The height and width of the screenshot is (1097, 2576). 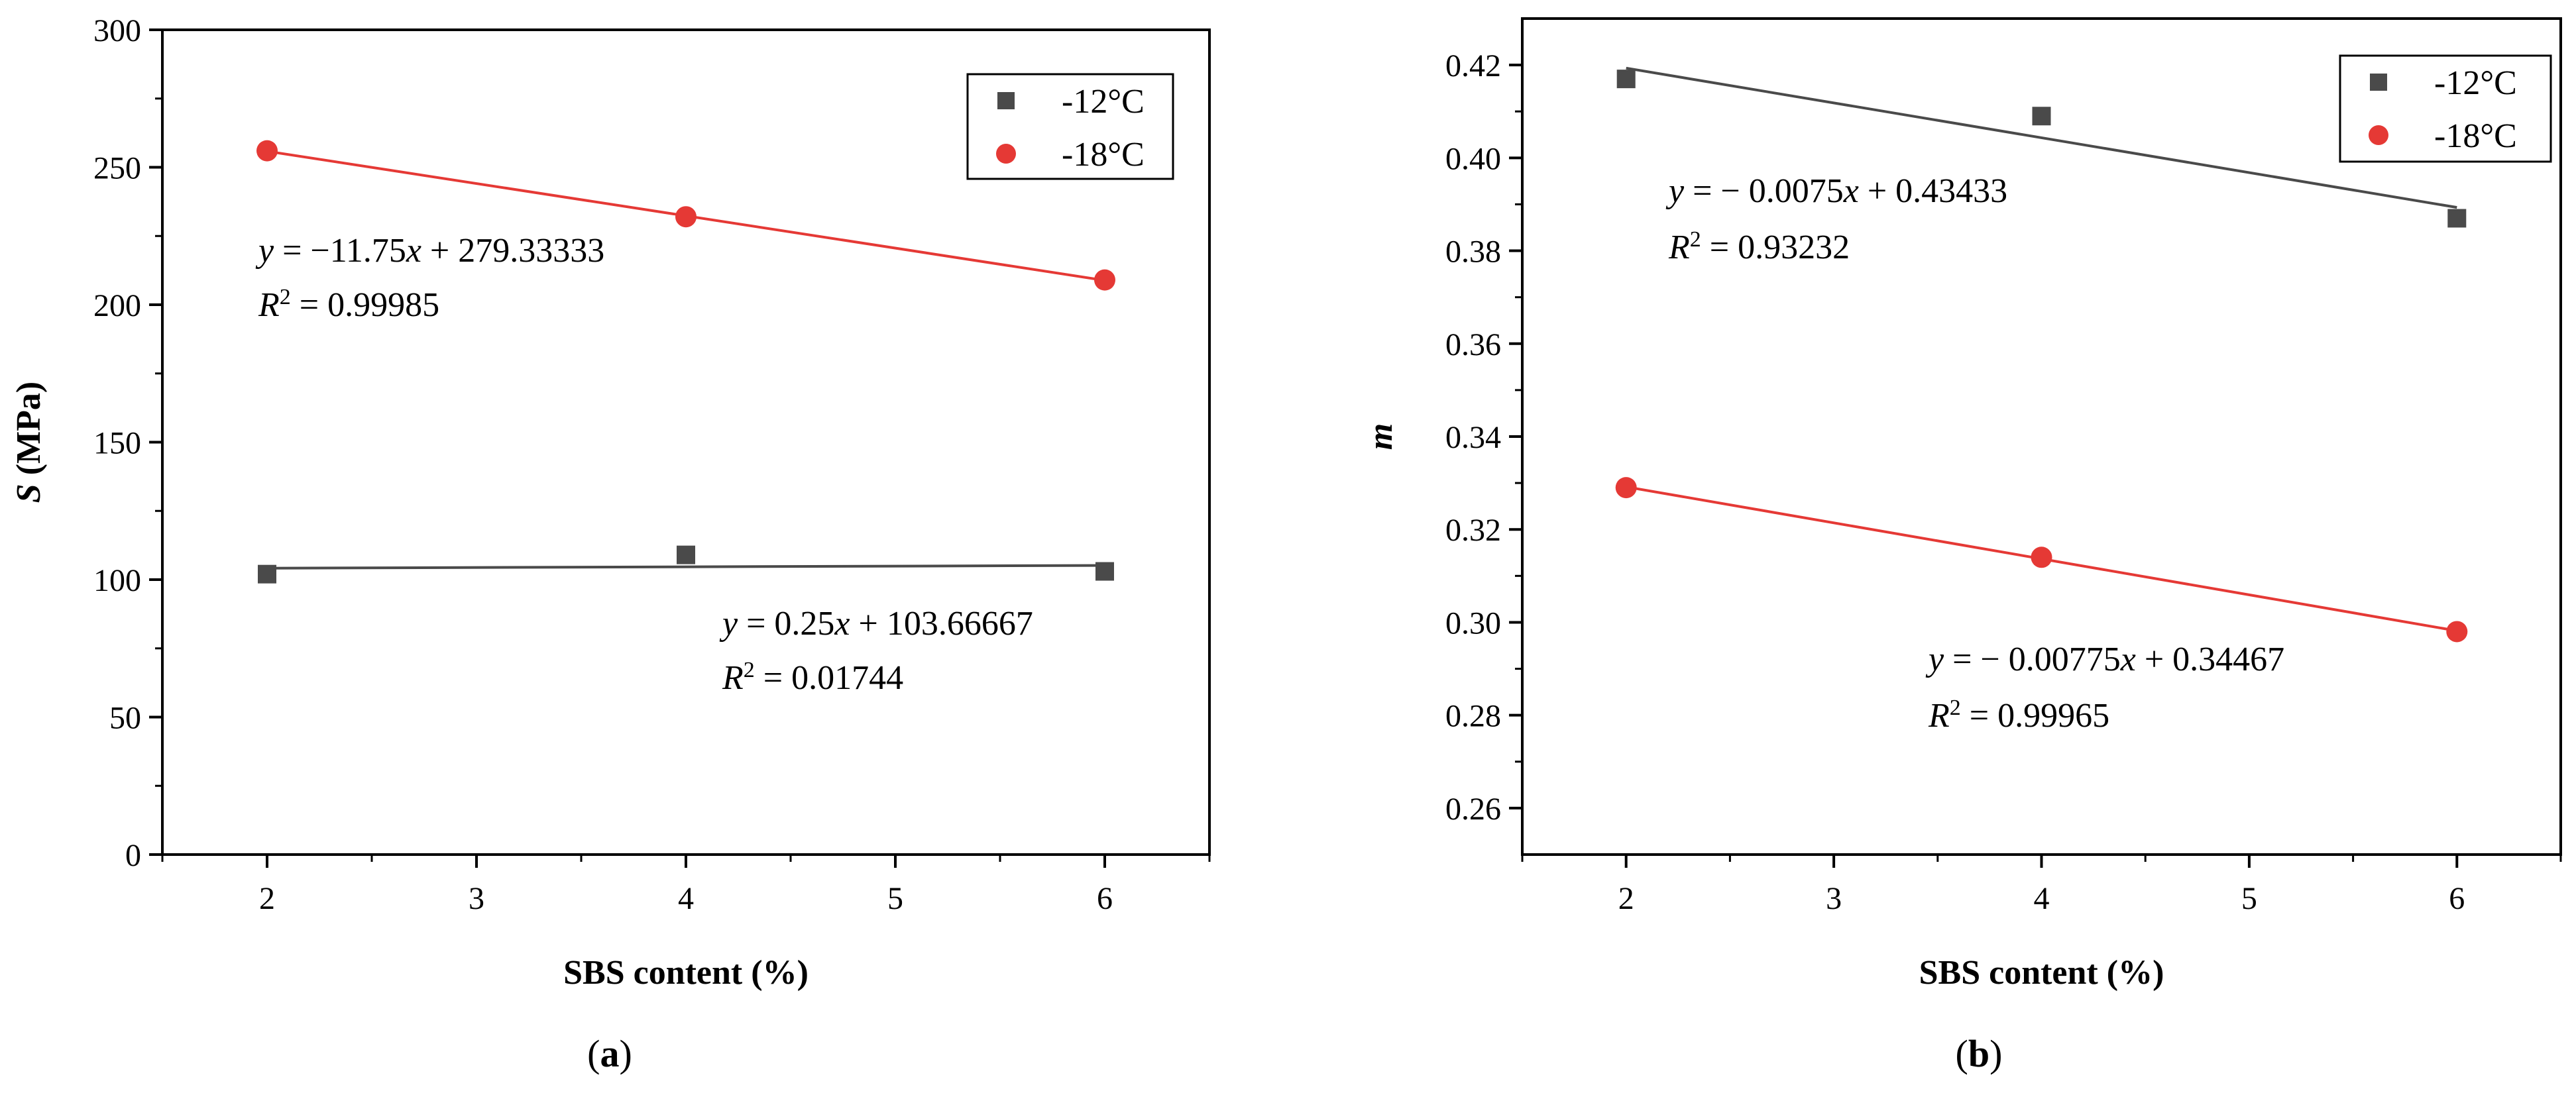 What do you see at coordinates (348, 305) in the screenshot?
I see `r-squared: R2 = 0.99985` at bounding box center [348, 305].